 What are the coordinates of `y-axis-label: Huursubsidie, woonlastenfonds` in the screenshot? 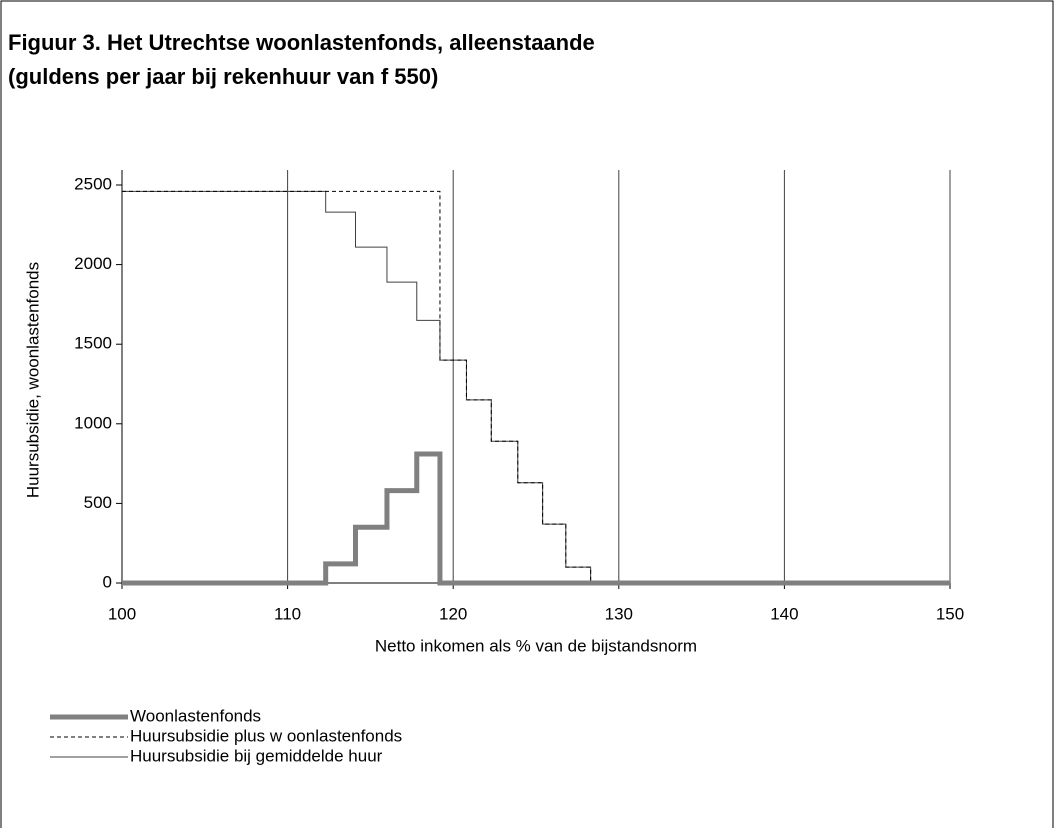 It's located at (32, 380).